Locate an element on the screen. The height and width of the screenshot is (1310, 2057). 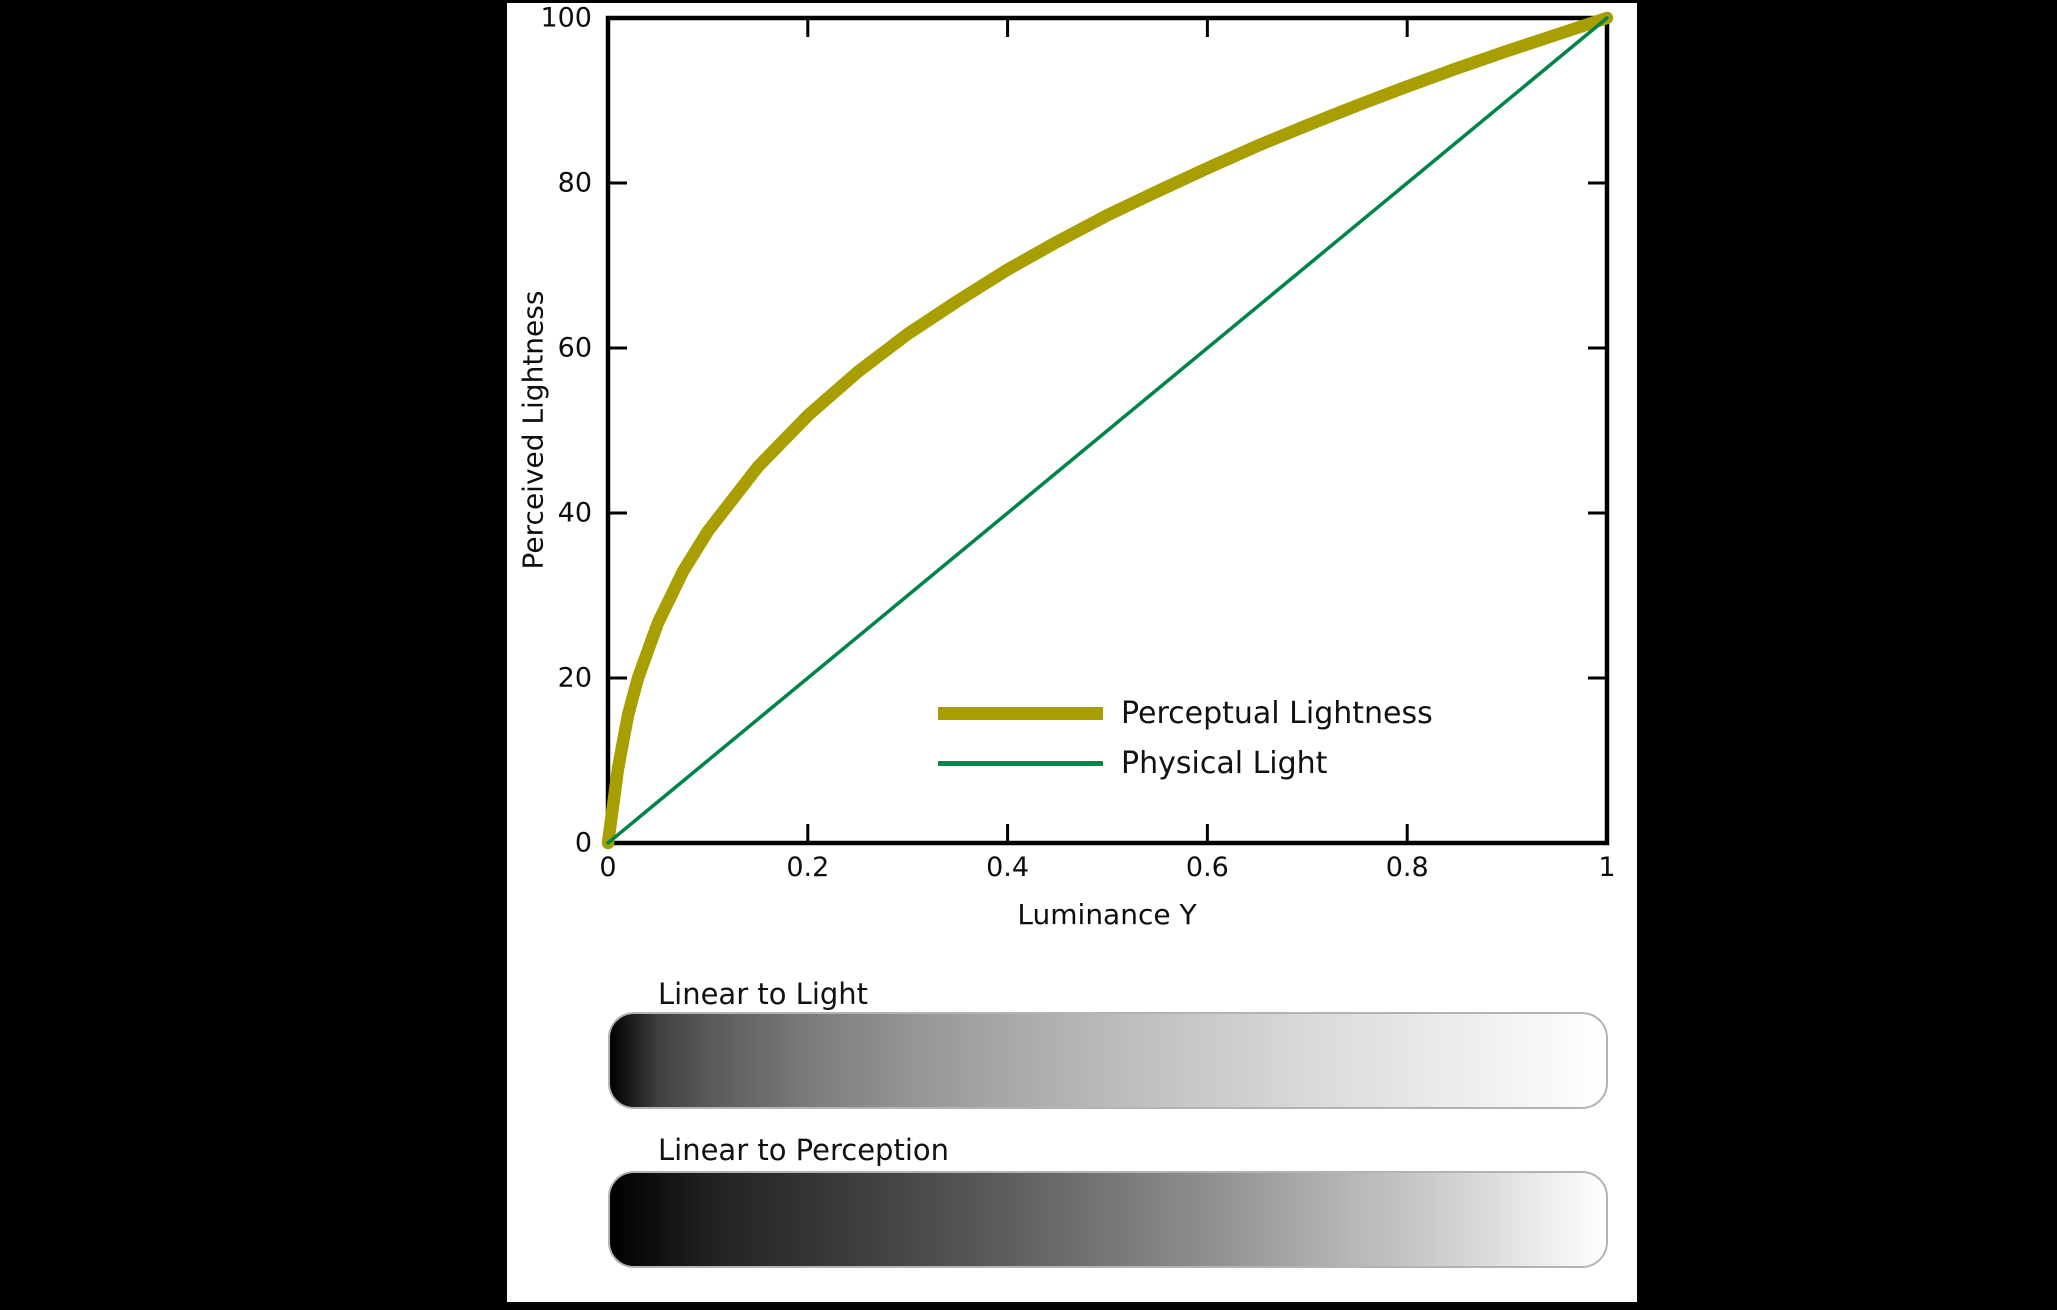
y-tick-label: 60 is located at coordinates (574, 348).